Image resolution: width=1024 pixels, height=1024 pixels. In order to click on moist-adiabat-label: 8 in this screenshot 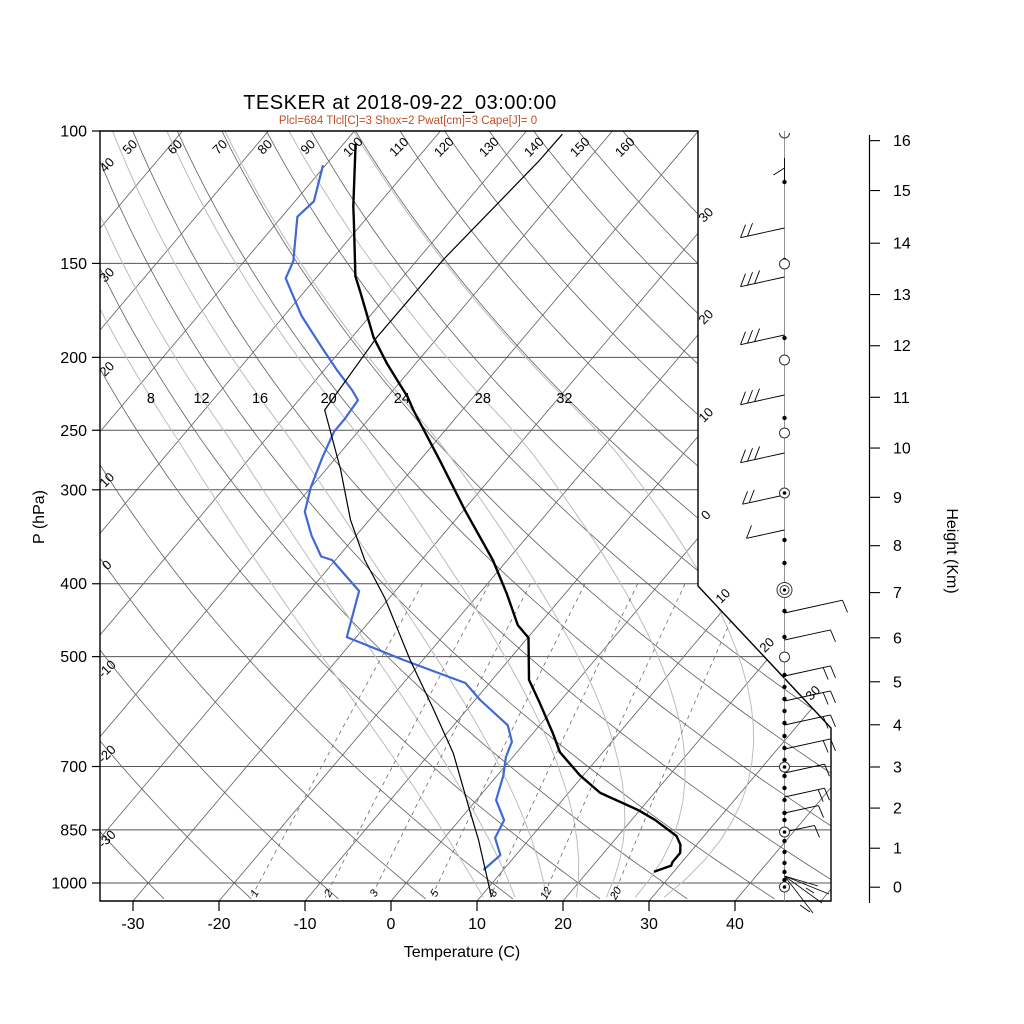, I will do `click(151, 399)`.